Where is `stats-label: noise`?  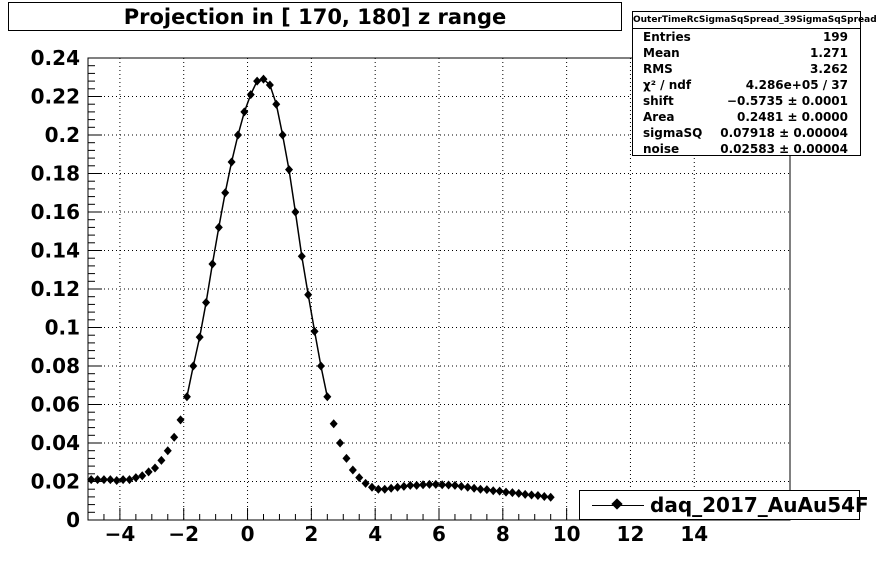
stats-label: noise is located at coordinates (661, 149).